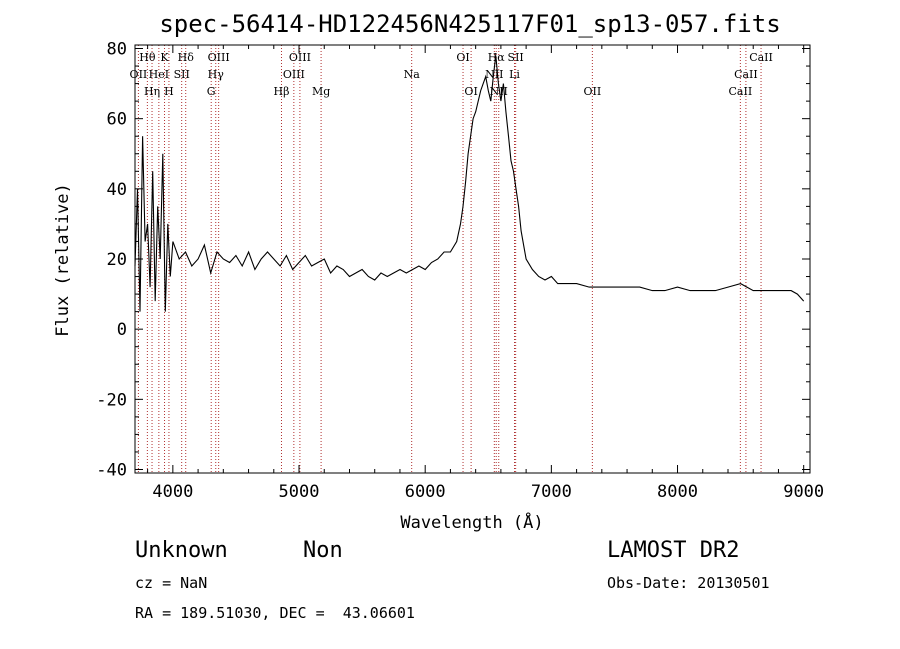 The height and width of the screenshot is (649, 900). I want to click on spectral-line-label-11: SII, so click(182, 74).